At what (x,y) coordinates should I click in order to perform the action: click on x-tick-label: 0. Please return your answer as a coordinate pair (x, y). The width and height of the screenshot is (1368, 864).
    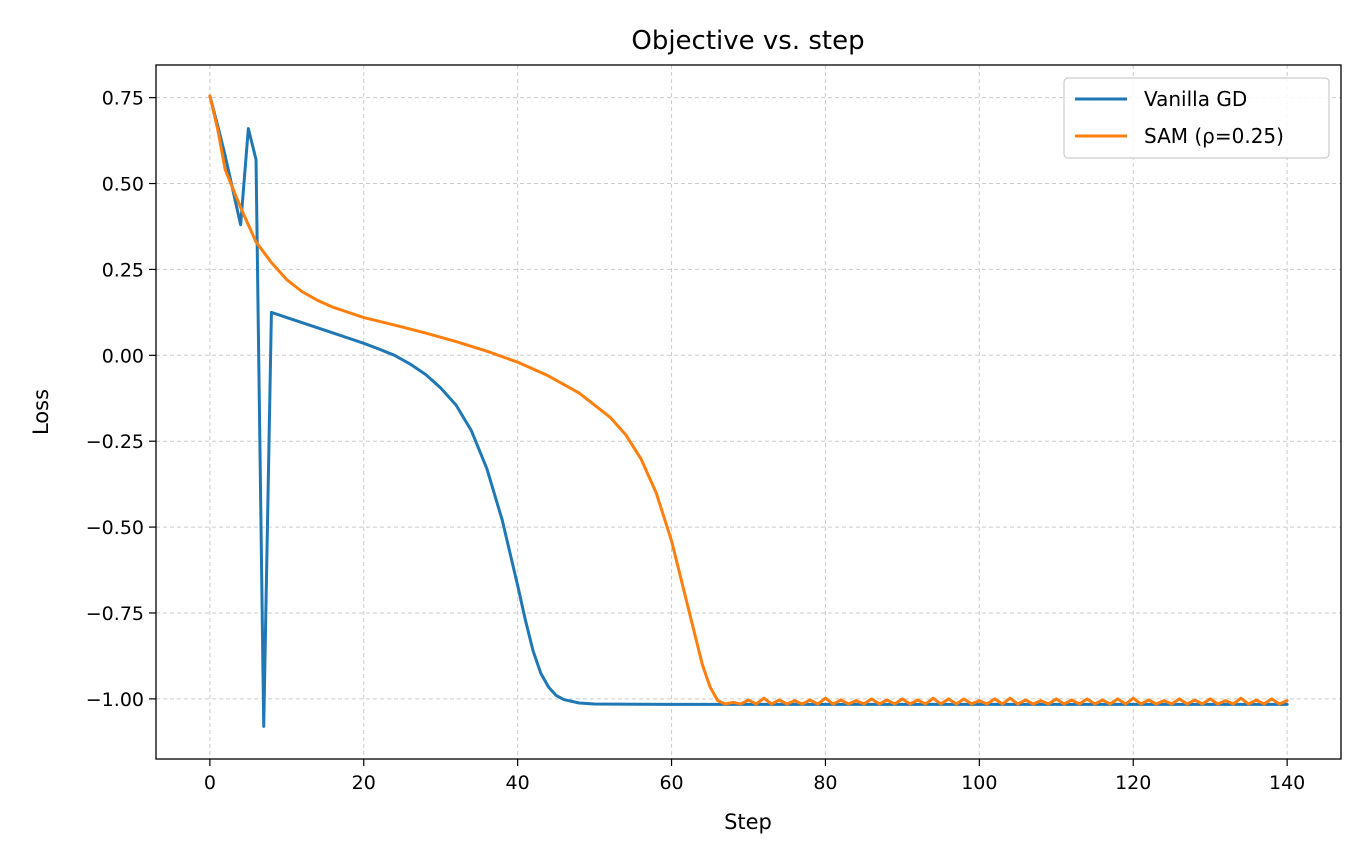
    Looking at the image, I should click on (210, 783).